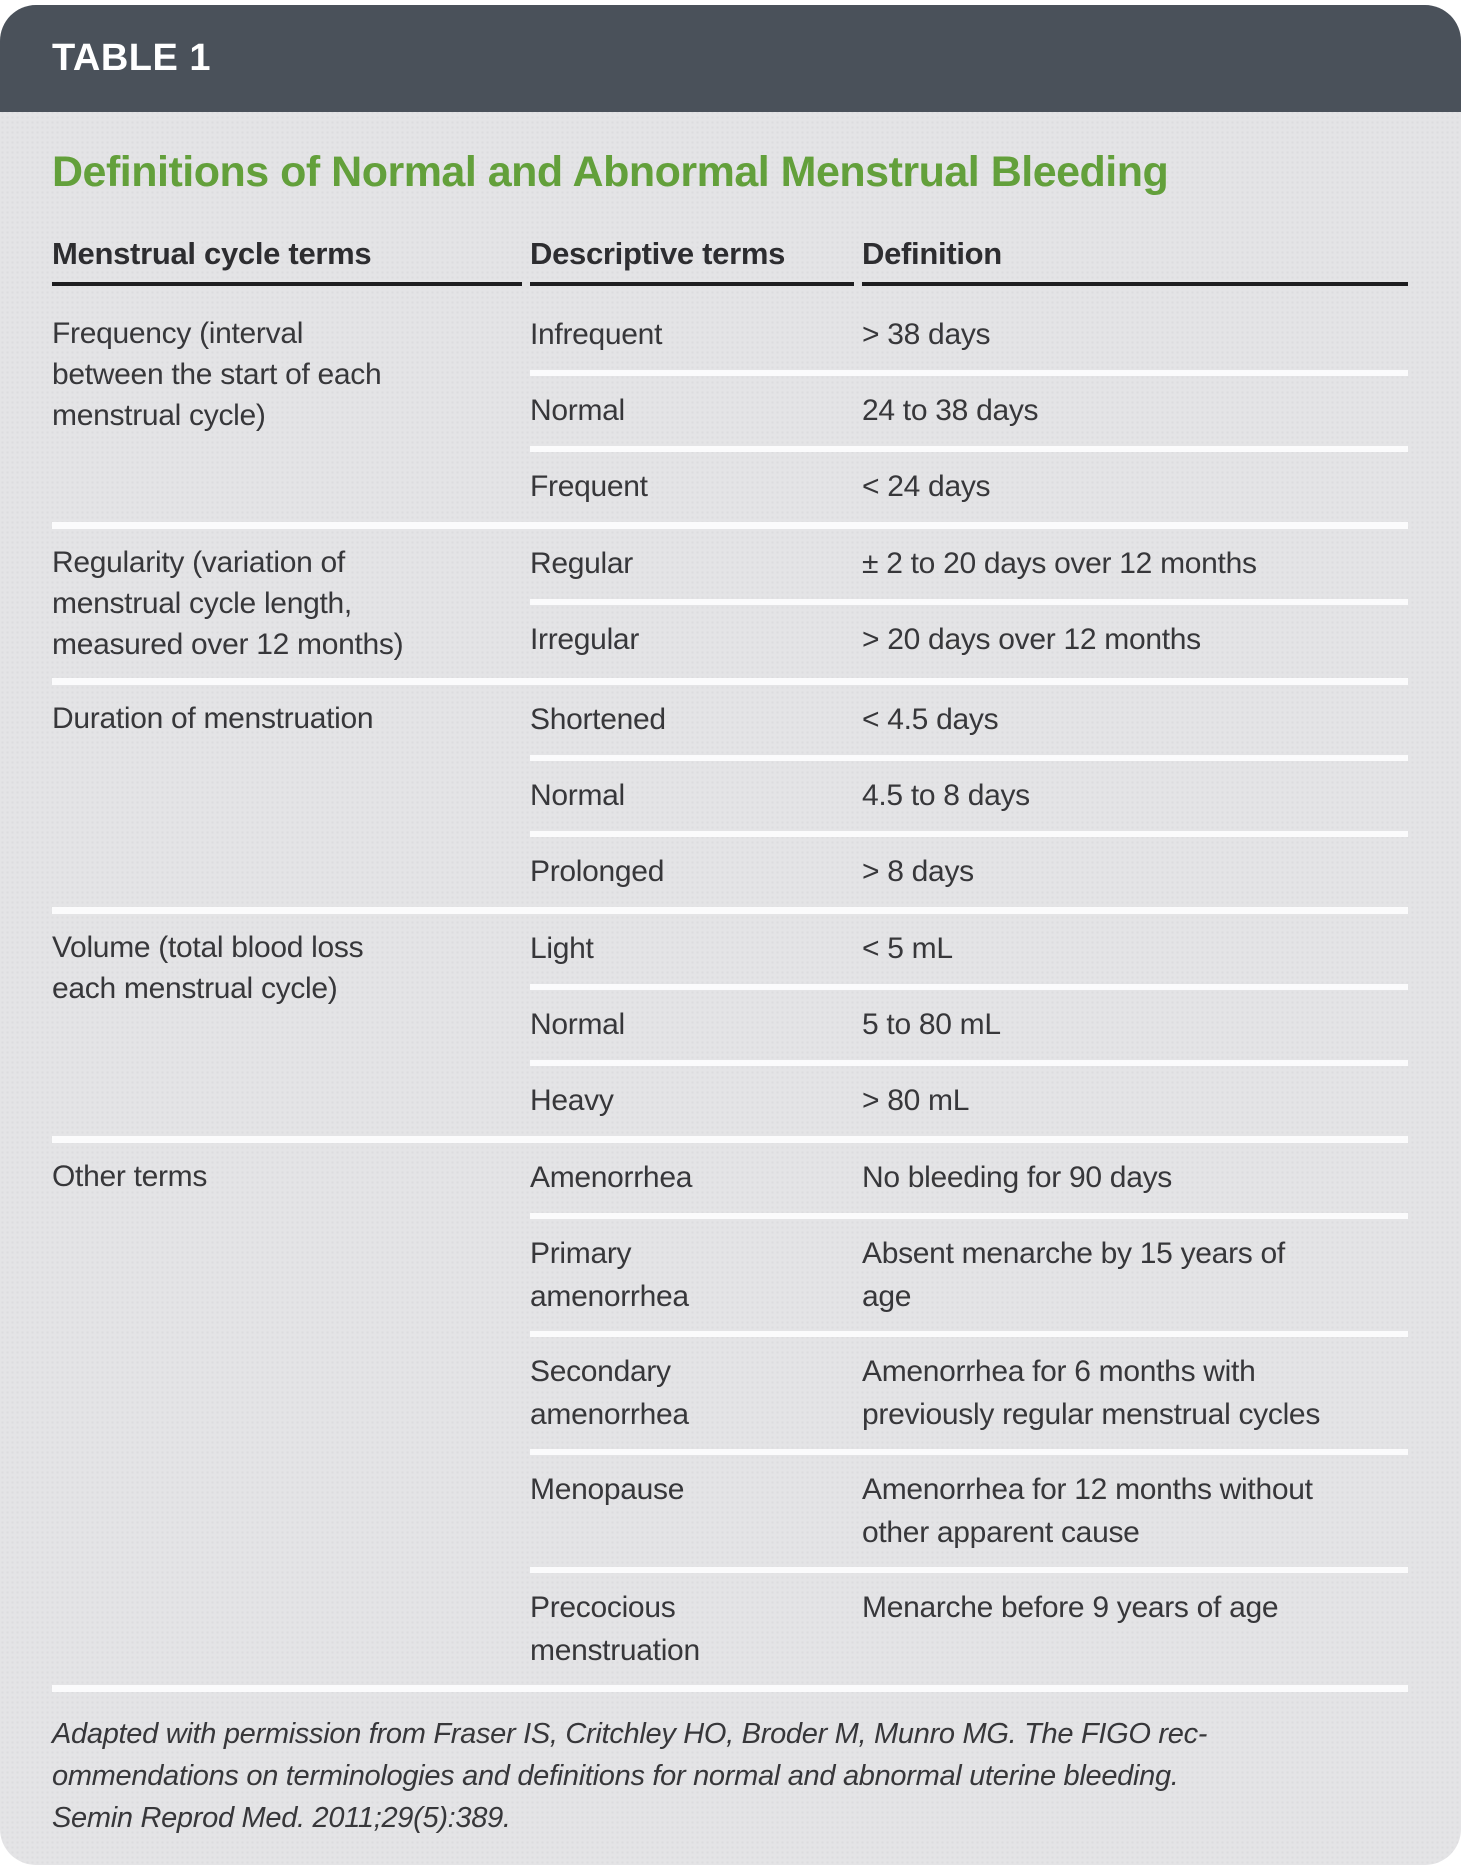 This screenshot has width=1461, height=1870. What do you see at coordinates (969, 949) in the screenshot?
I see `table-row: Light < 5 mL` at bounding box center [969, 949].